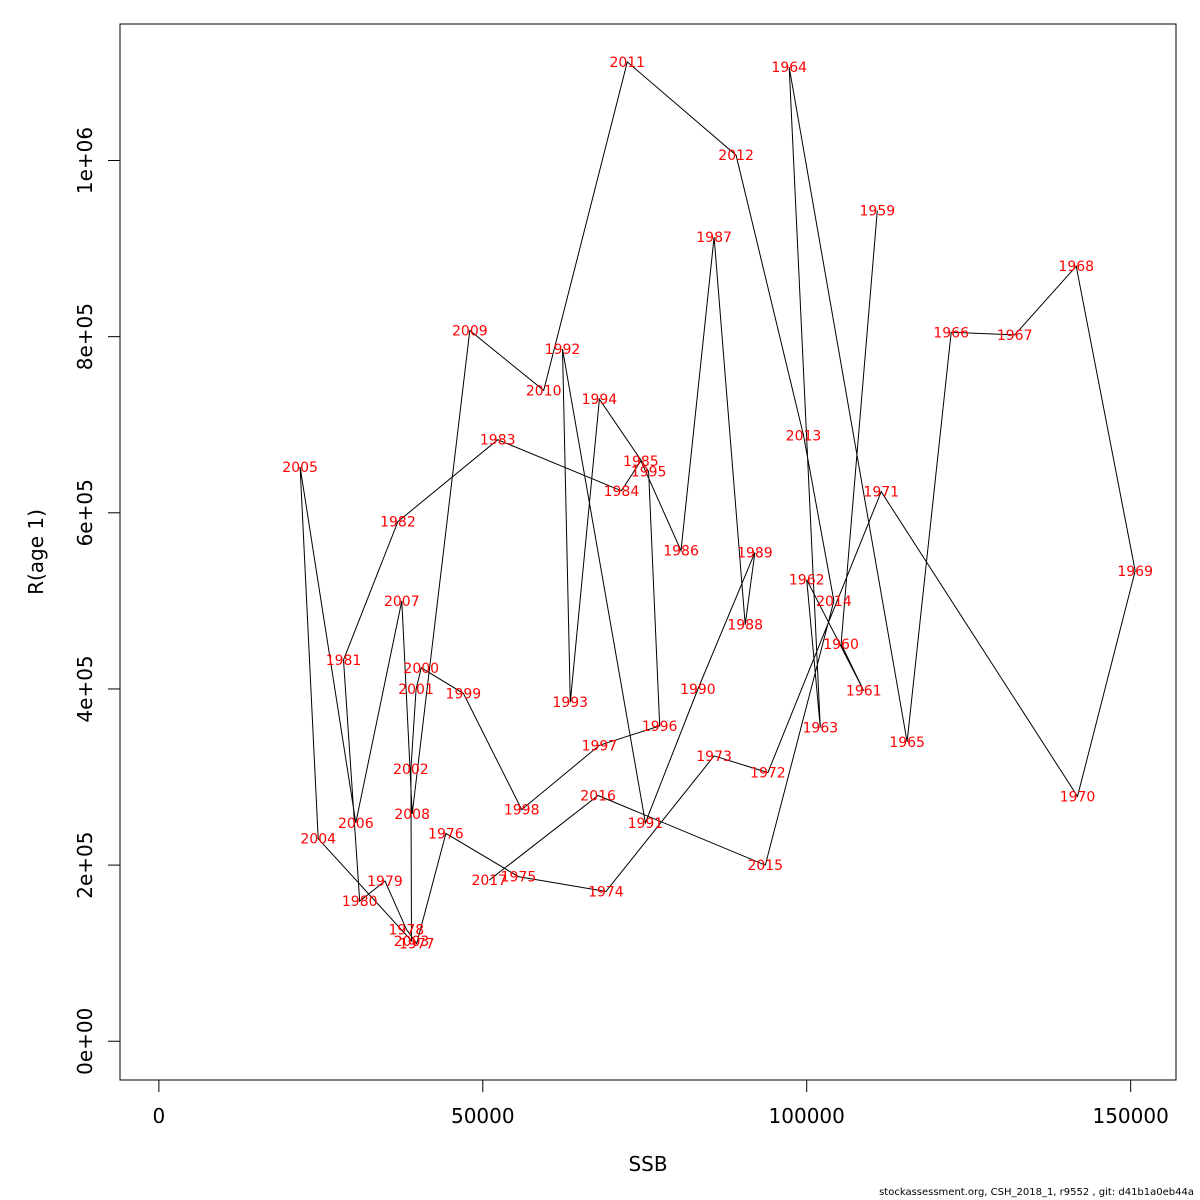  What do you see at coordinates (300, 468) in the screenshot?
I see `point-label-2005: 2005` at bounding box center [300, 468].